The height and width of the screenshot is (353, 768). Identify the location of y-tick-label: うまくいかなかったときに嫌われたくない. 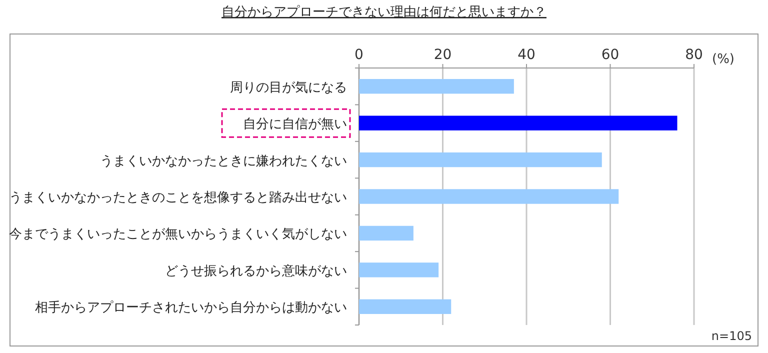
(223, 161).